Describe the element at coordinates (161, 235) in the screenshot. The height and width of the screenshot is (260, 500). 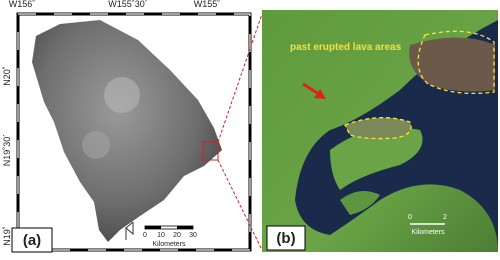
I see `scale-label: 10` at that location.